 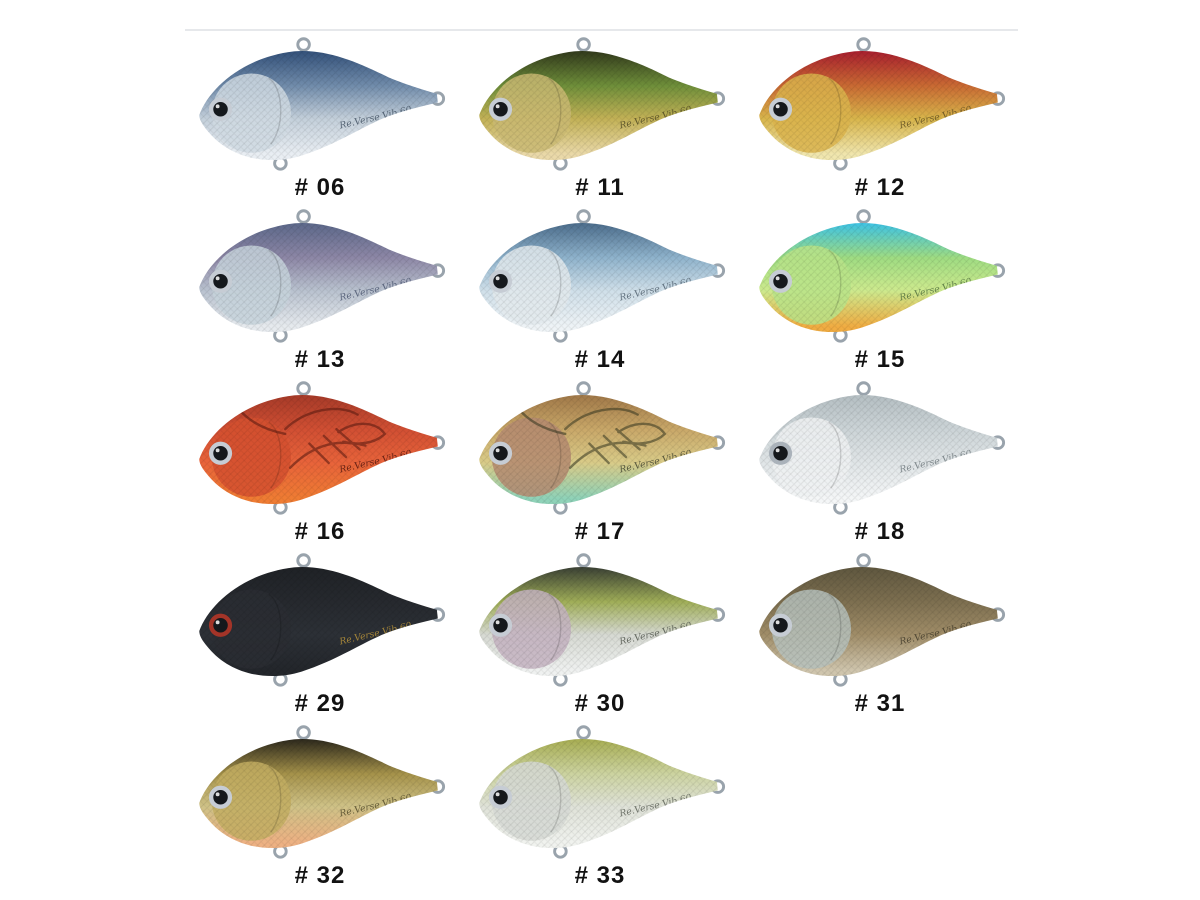 What do you see at coordinates (880, 187) in the screenshot?
I see `lure-label: # 12` at bounding box center [880, 187].